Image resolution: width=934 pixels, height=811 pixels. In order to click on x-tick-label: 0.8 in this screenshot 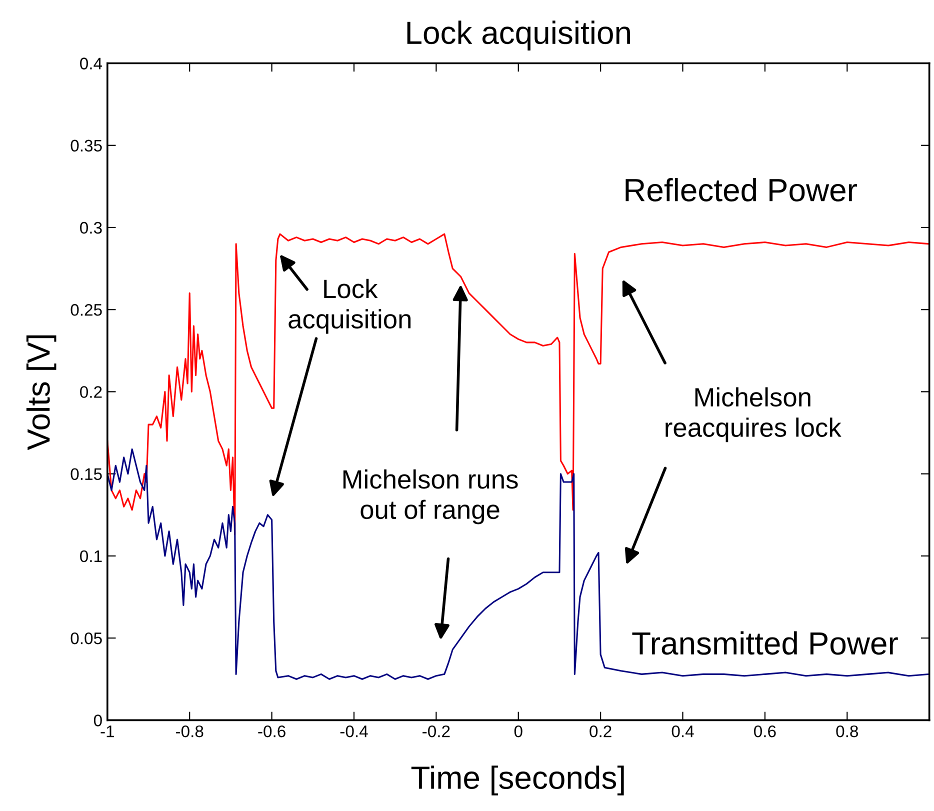, I will do `click(847, 731)`.